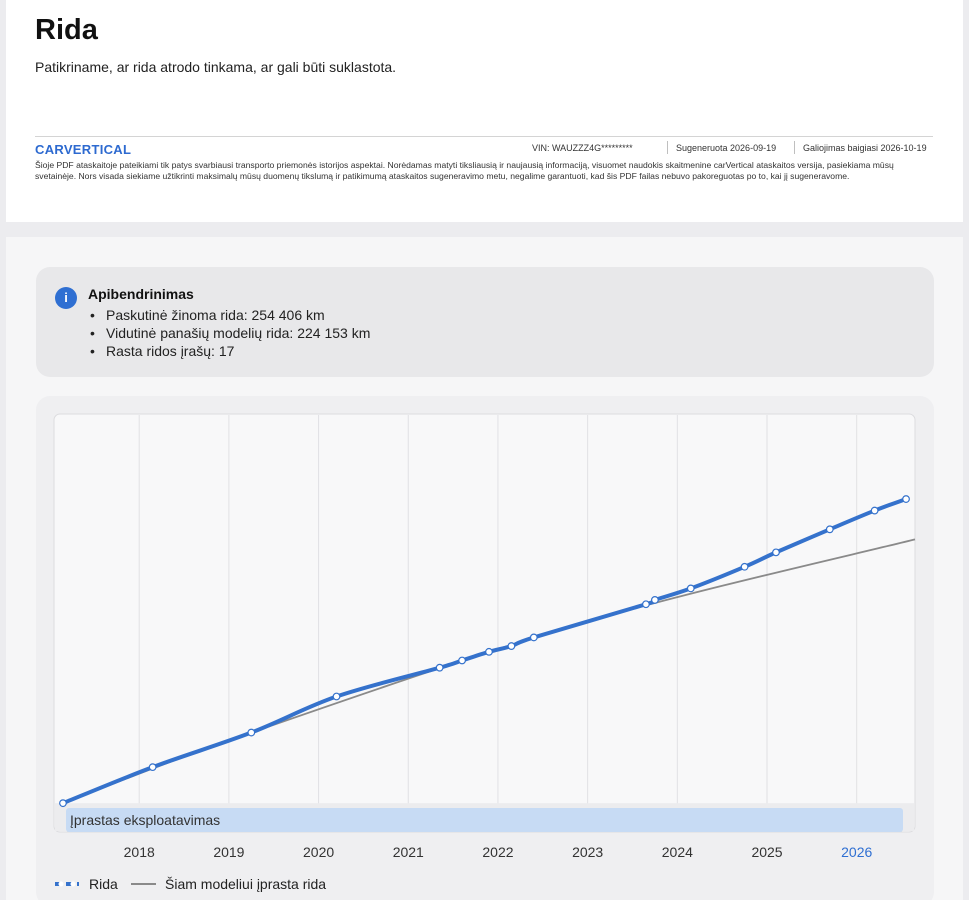 Image resolution: width=969 pixels, height=900 pixels. I want to click on legend-rida-label: Rida, so click(103, 884).